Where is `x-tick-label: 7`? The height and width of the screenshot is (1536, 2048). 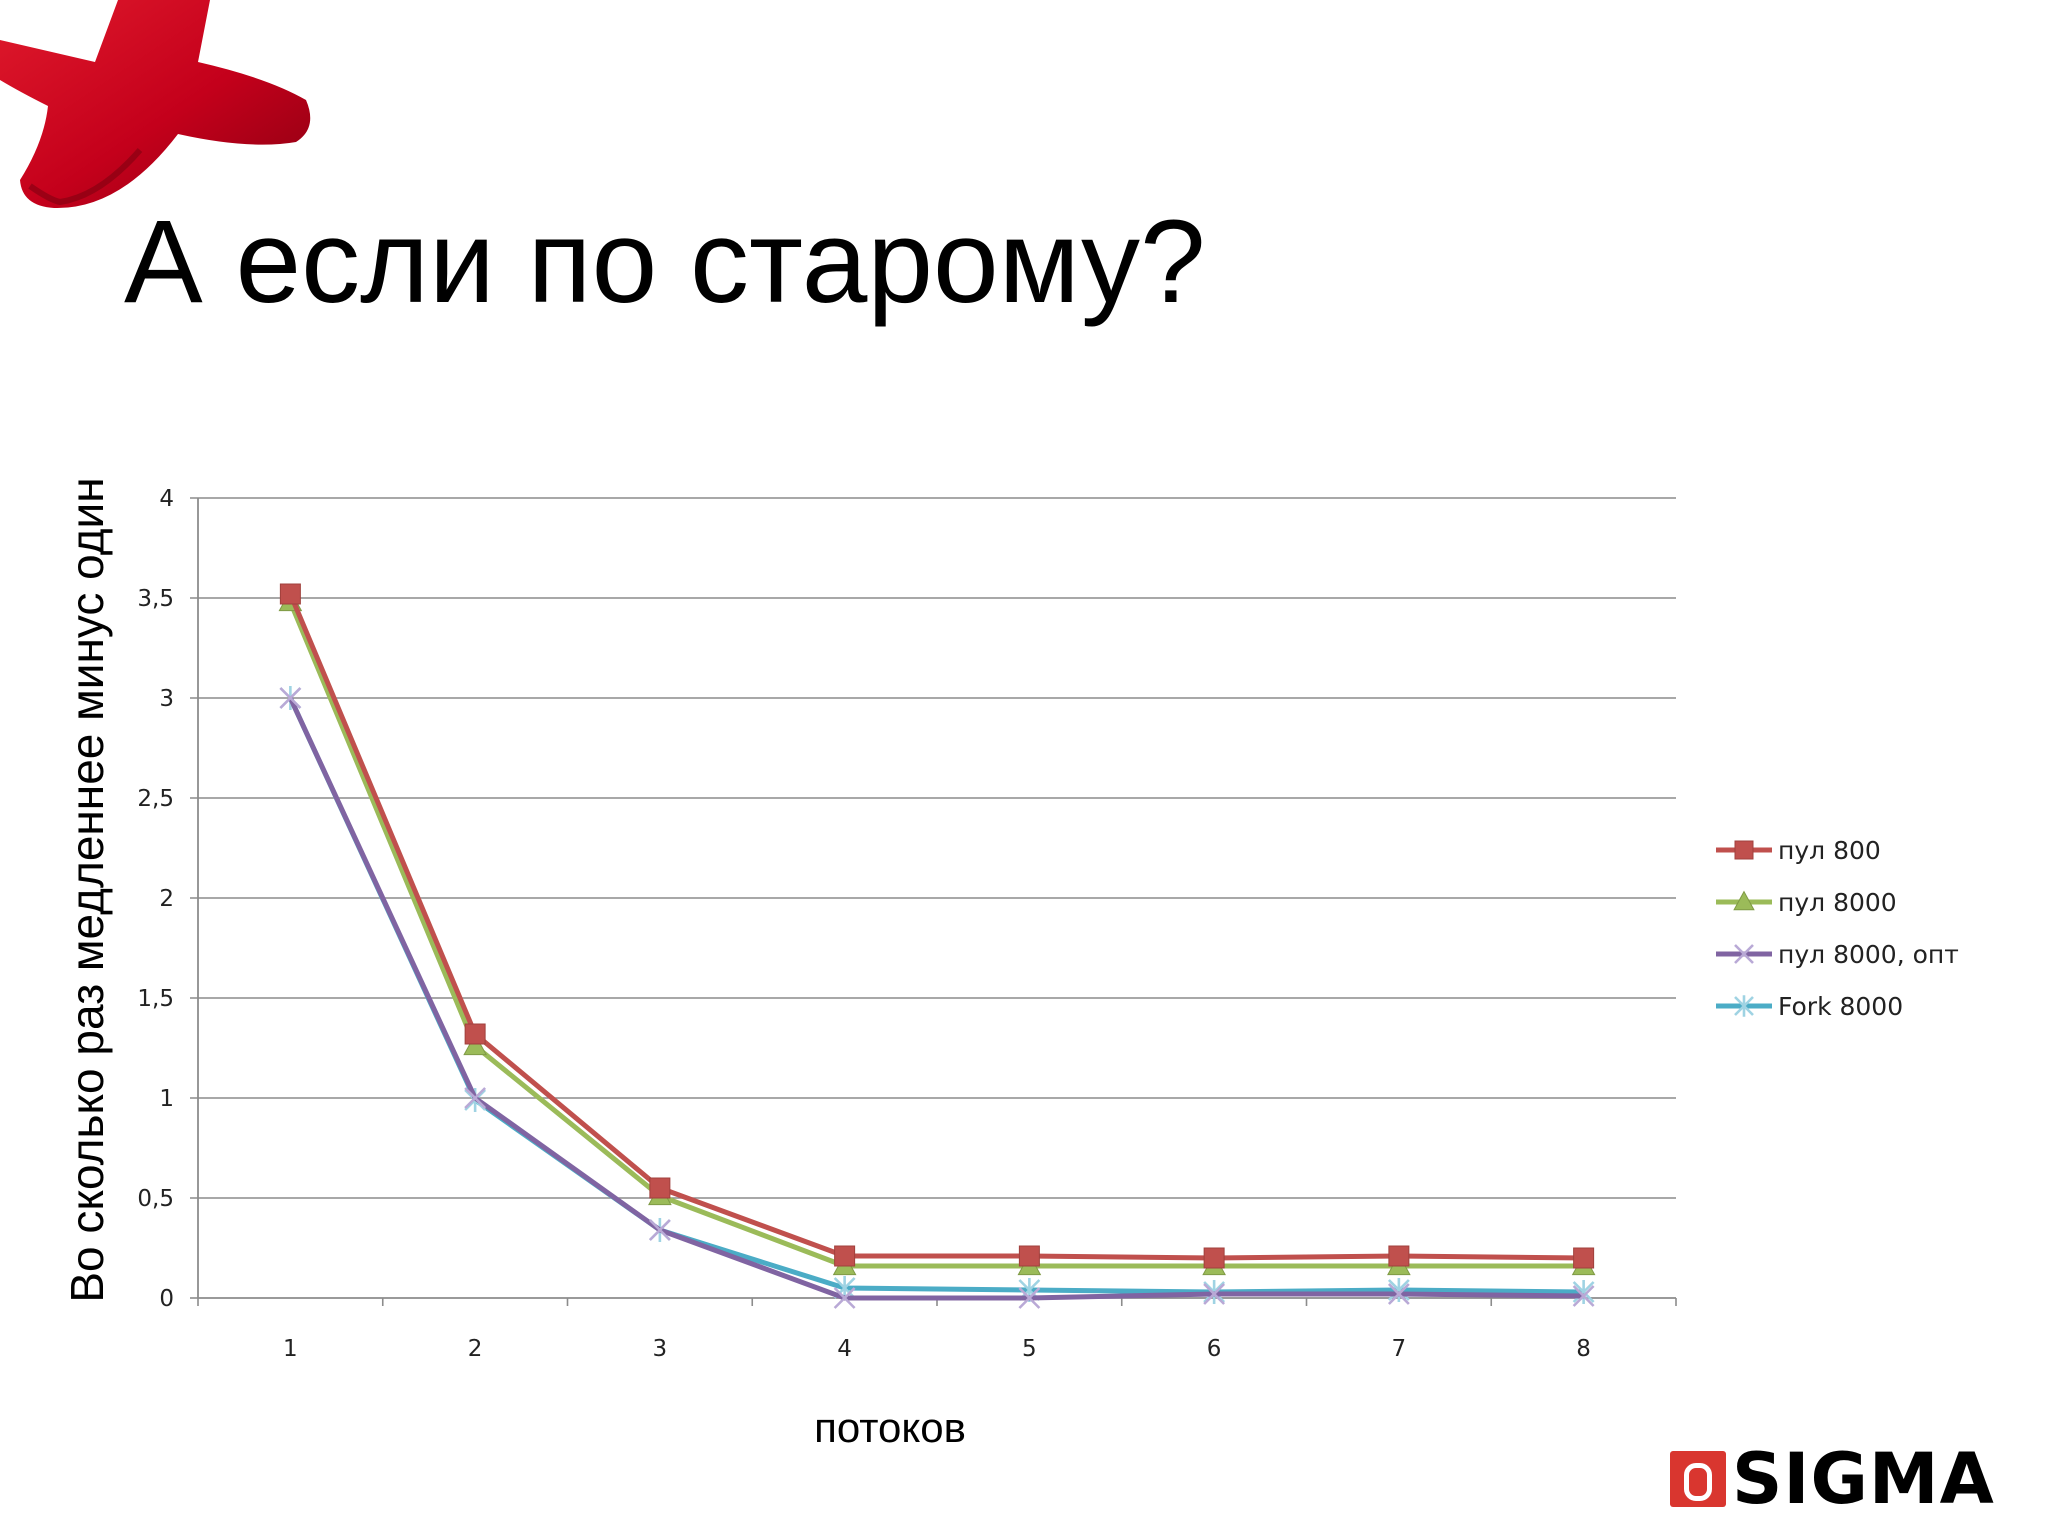 x-tick-label: 7 is located at coordinates (1399, 1349).